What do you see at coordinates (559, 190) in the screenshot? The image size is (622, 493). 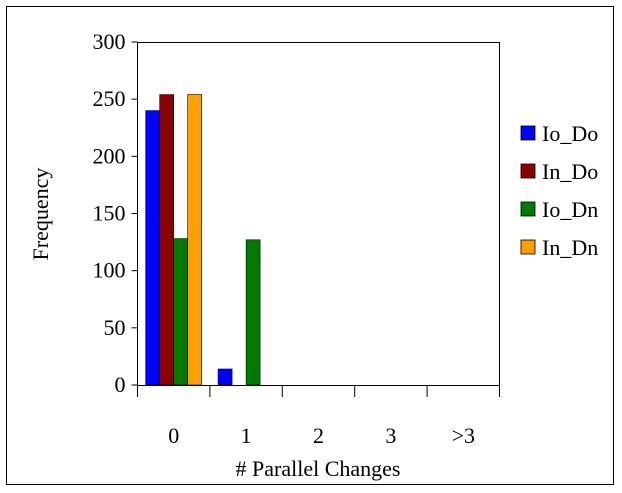 I see `legend: Io_Do In_Do Io_Dn In_Dn` at bounding box center [559, 190].